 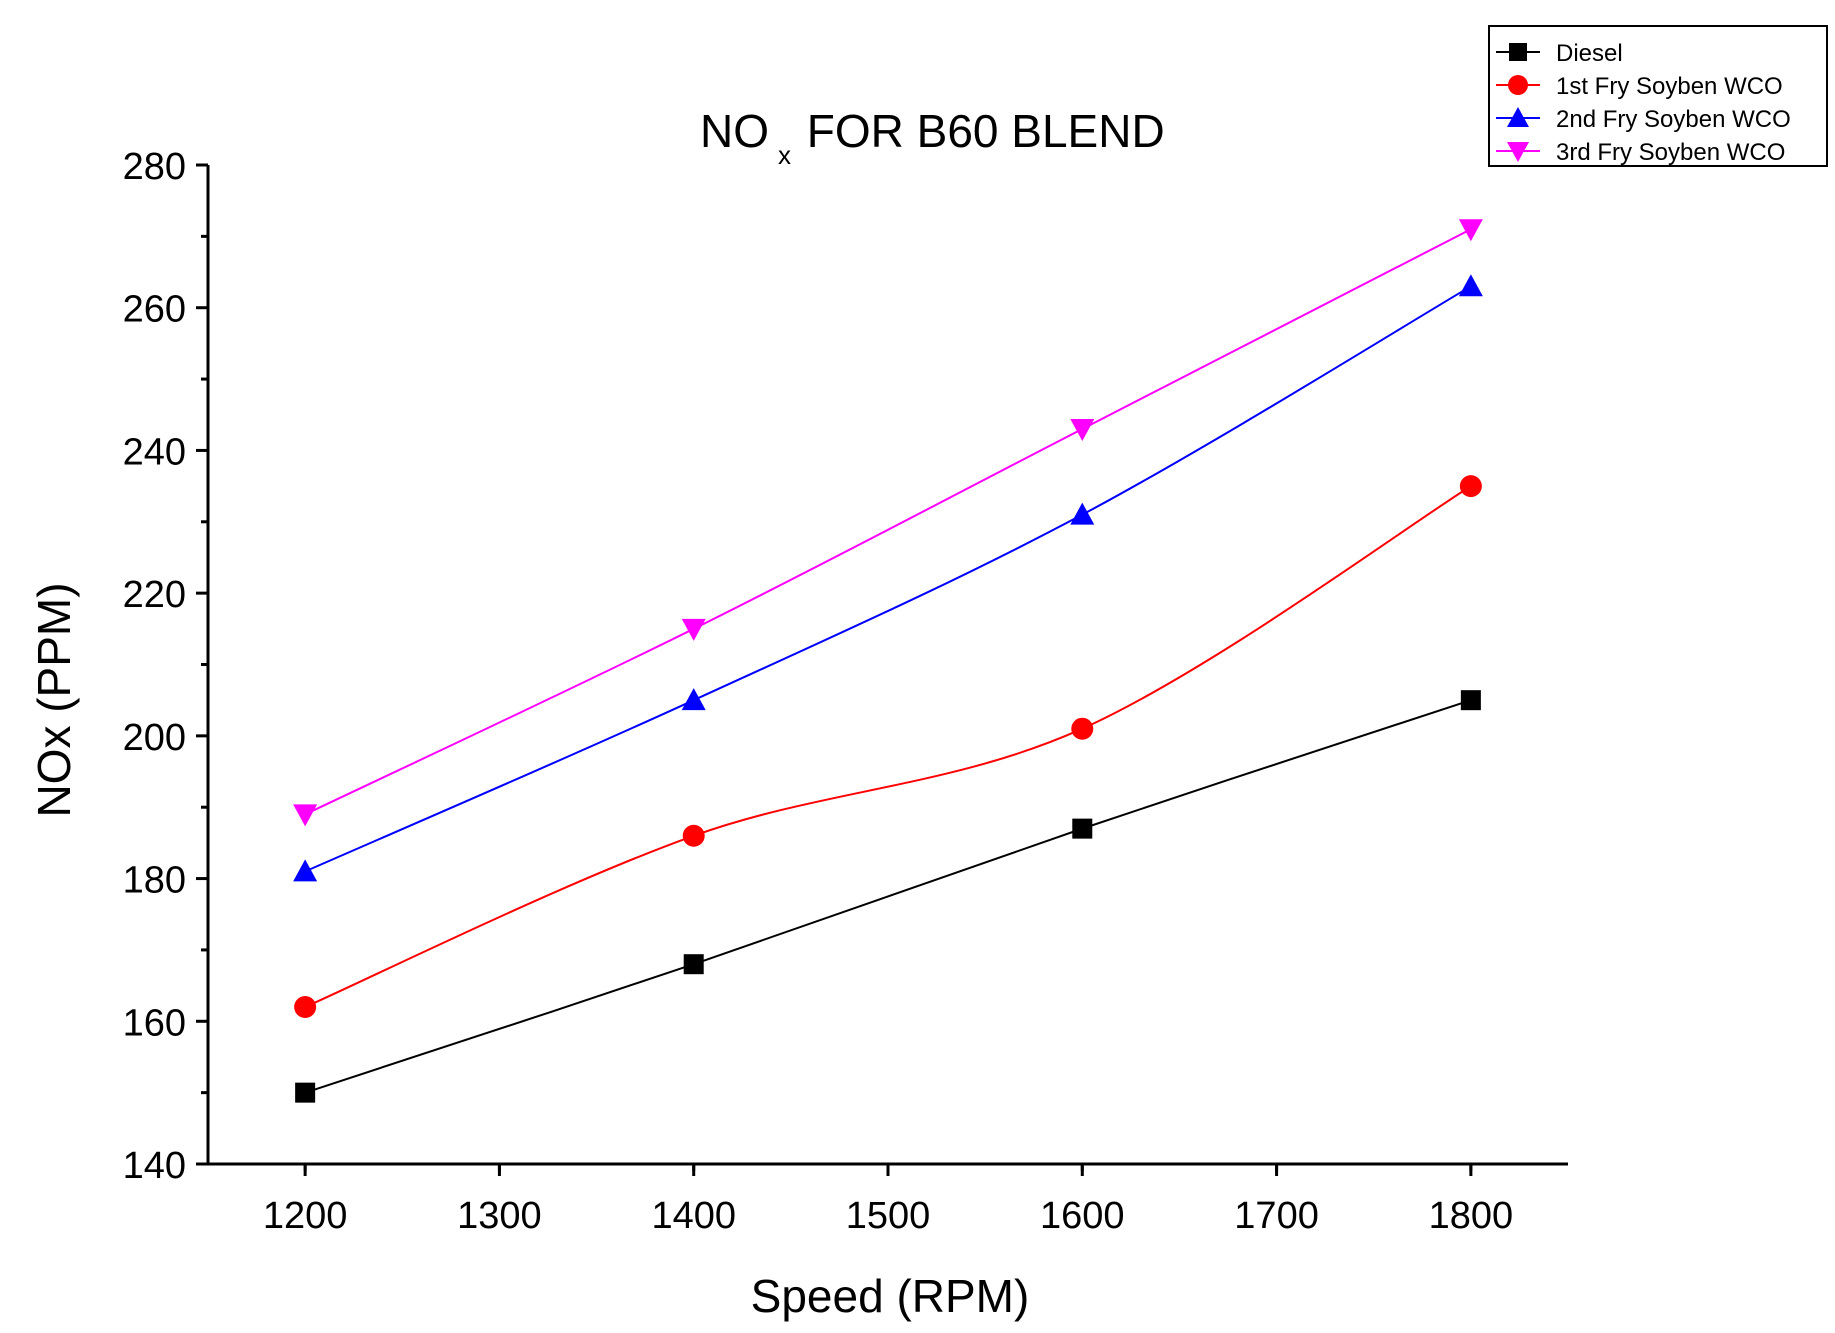 I want to click on x-tick-label: 1600, so click(x=1082, y=1216).